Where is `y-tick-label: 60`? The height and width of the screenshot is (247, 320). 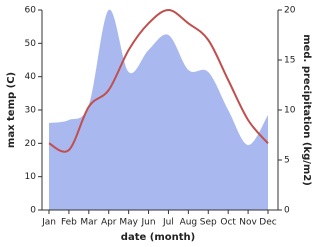 y-tick-label: 60 is located at coordinates (31, 11).